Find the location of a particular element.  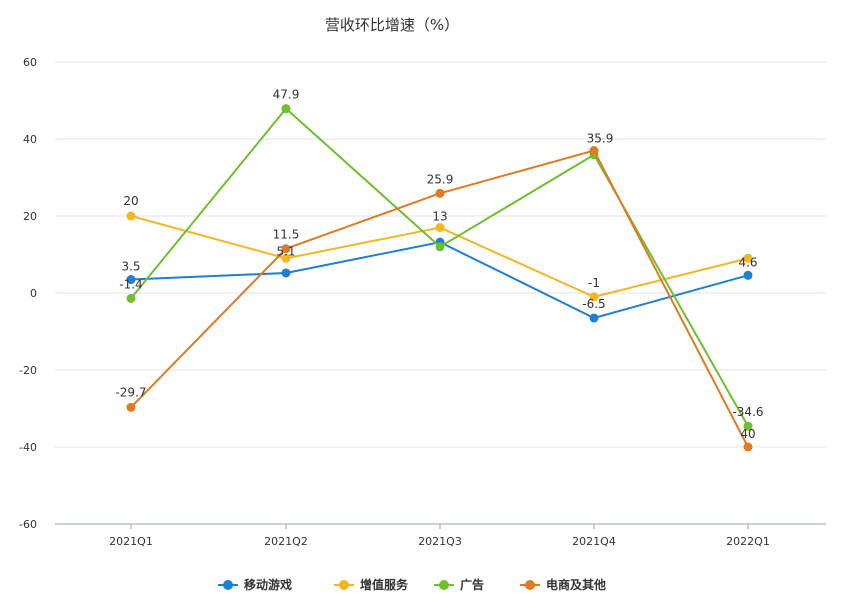

data-label: -6.5 is located at coordinates (593, 304).